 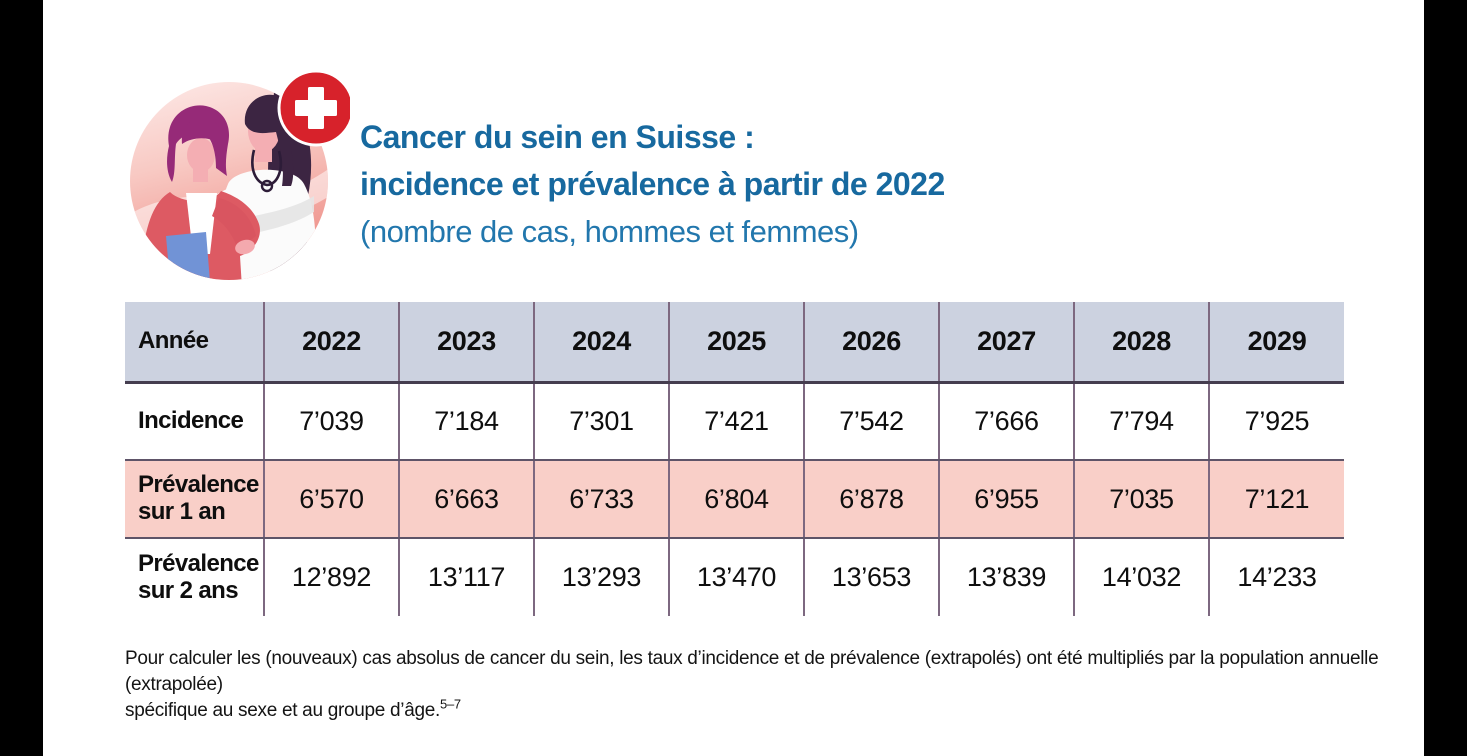 What do you see at coordinates (466, 577) in the screenshot?
I see `value-cell: 13’117` at bounding box center [466, 577].